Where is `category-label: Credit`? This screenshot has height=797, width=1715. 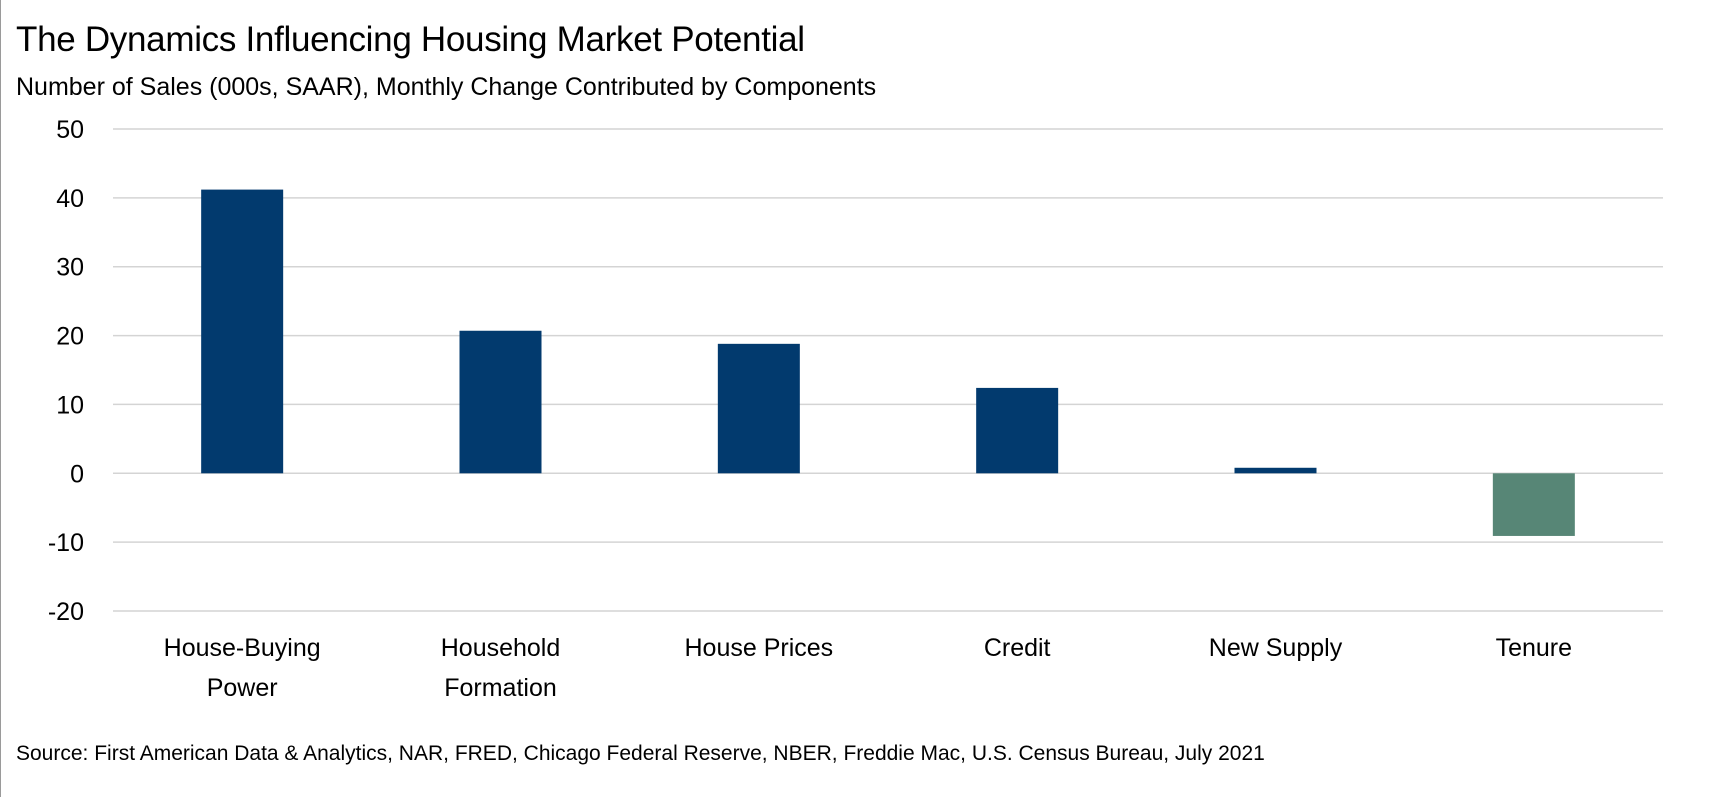
category-label: Credit is located at coordinates (1017, 648).